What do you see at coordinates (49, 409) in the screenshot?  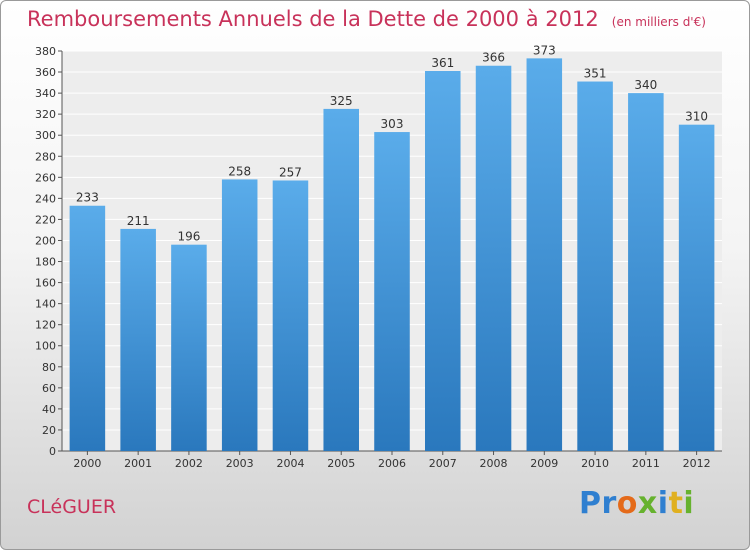 I see `y-tick-label: 40` at bounding box center [49, 409].